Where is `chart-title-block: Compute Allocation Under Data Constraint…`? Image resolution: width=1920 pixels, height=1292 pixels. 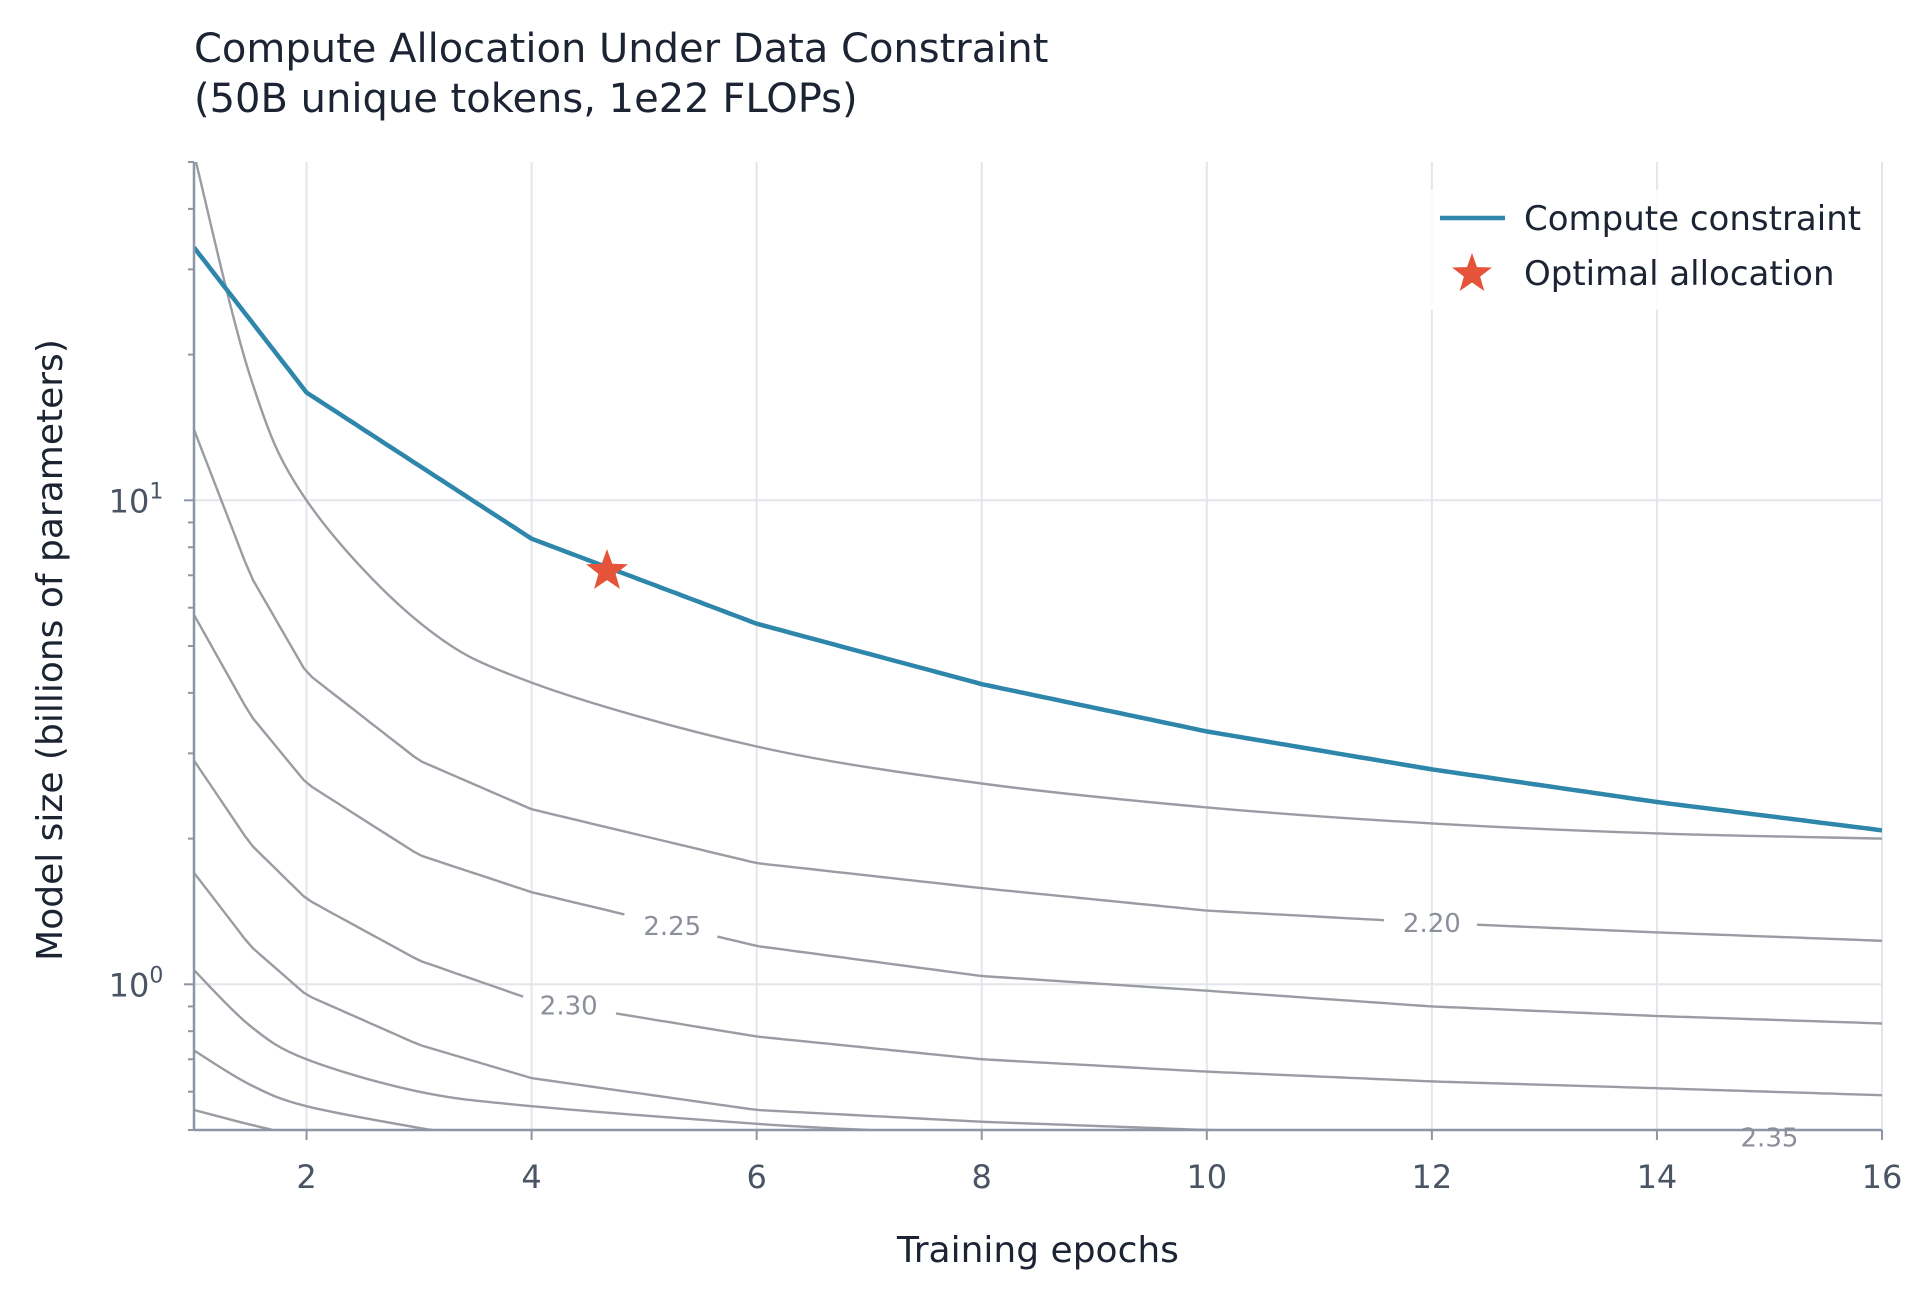 chart-title-block: Compute Allocation Under Data Constraint… is located at coordinates (621, 74).